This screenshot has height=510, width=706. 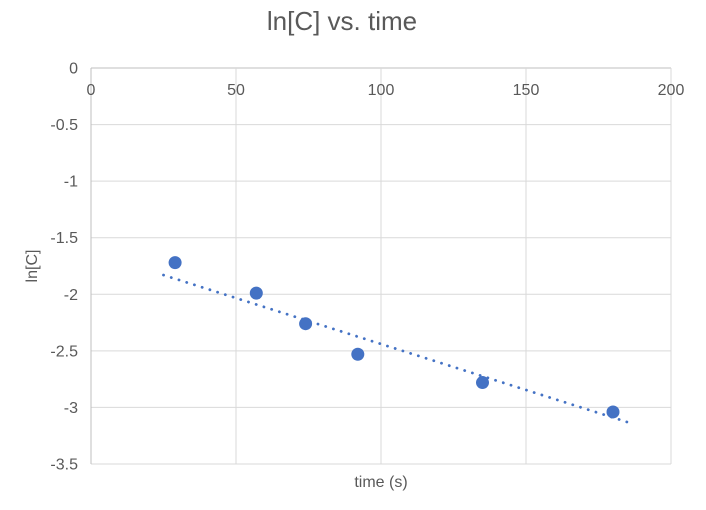 I want to click on y-tick-label: -2.5, so click(x=64, y=351).